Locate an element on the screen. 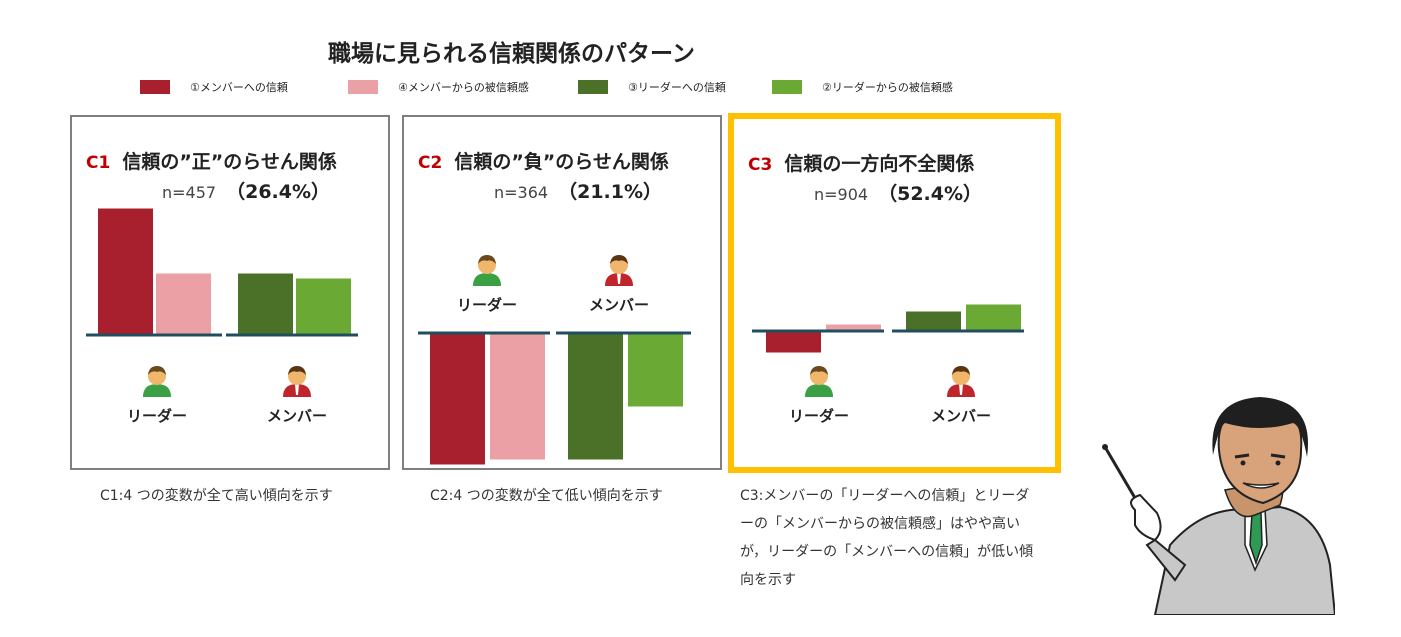 This screenshot has height=637, width=1401. panel-heading: C3 信頼の一方向不全関係 is located at coordinates (861, 162).